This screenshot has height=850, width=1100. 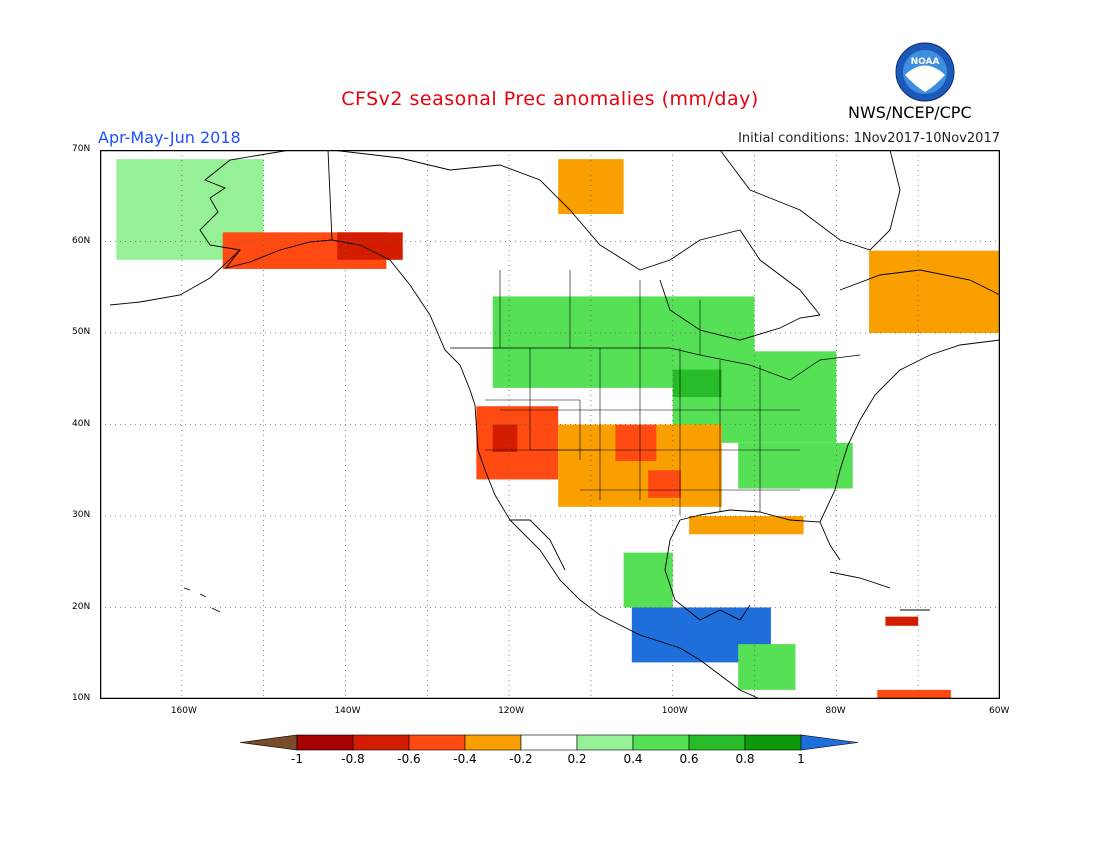 I want to click on anomaly-region-california-dry, so click(x=517, y=443).